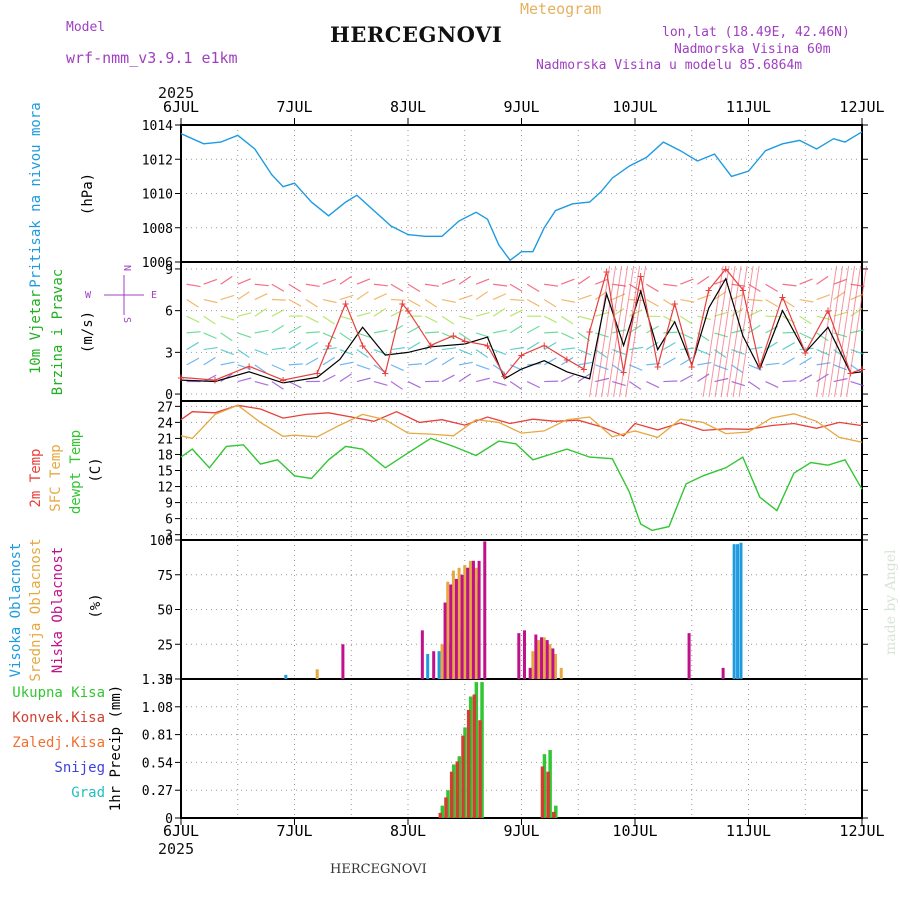 This screenshot has height=900, width=900. I want to click on lonlat-label: lon,lat (18.49E, 42.46N), so click(756, 32).